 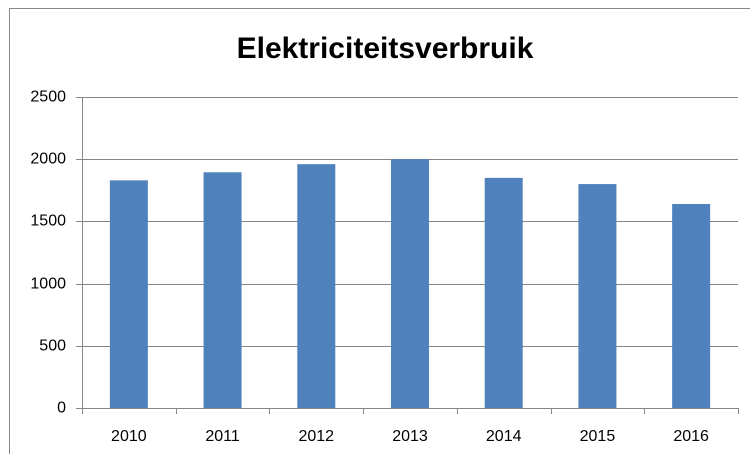 I want to click on x-tick-label: 2010, so click(x=129, y=436).